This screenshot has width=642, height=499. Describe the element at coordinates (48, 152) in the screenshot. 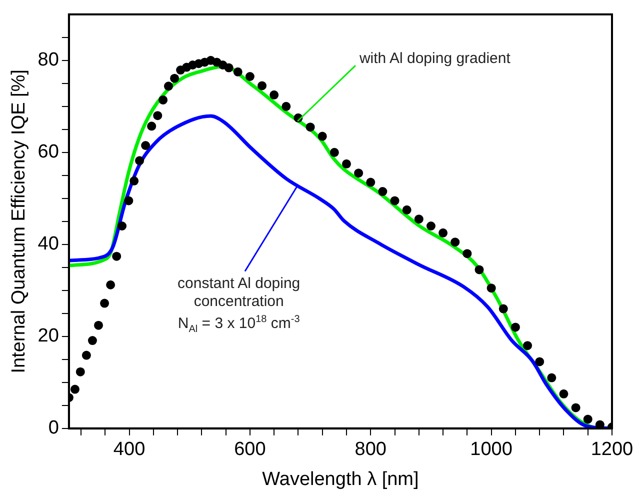

I see `y-tick-label: 60` at that location.